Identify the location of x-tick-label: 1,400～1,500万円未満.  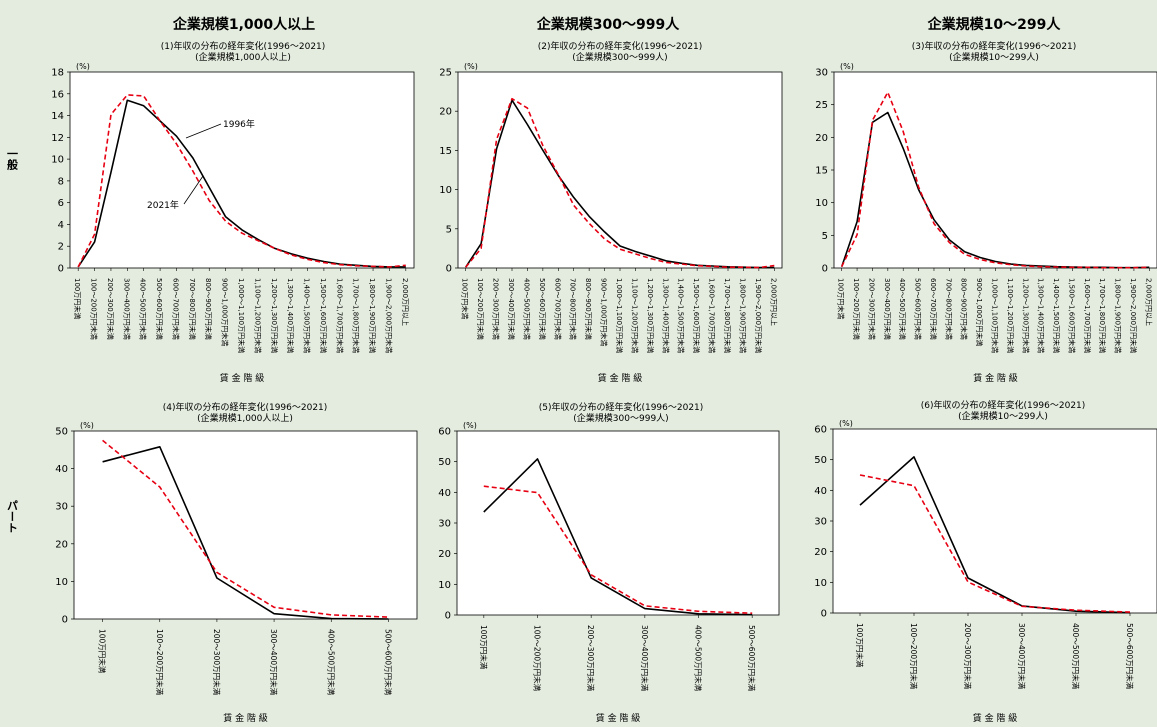
(1056, 315).